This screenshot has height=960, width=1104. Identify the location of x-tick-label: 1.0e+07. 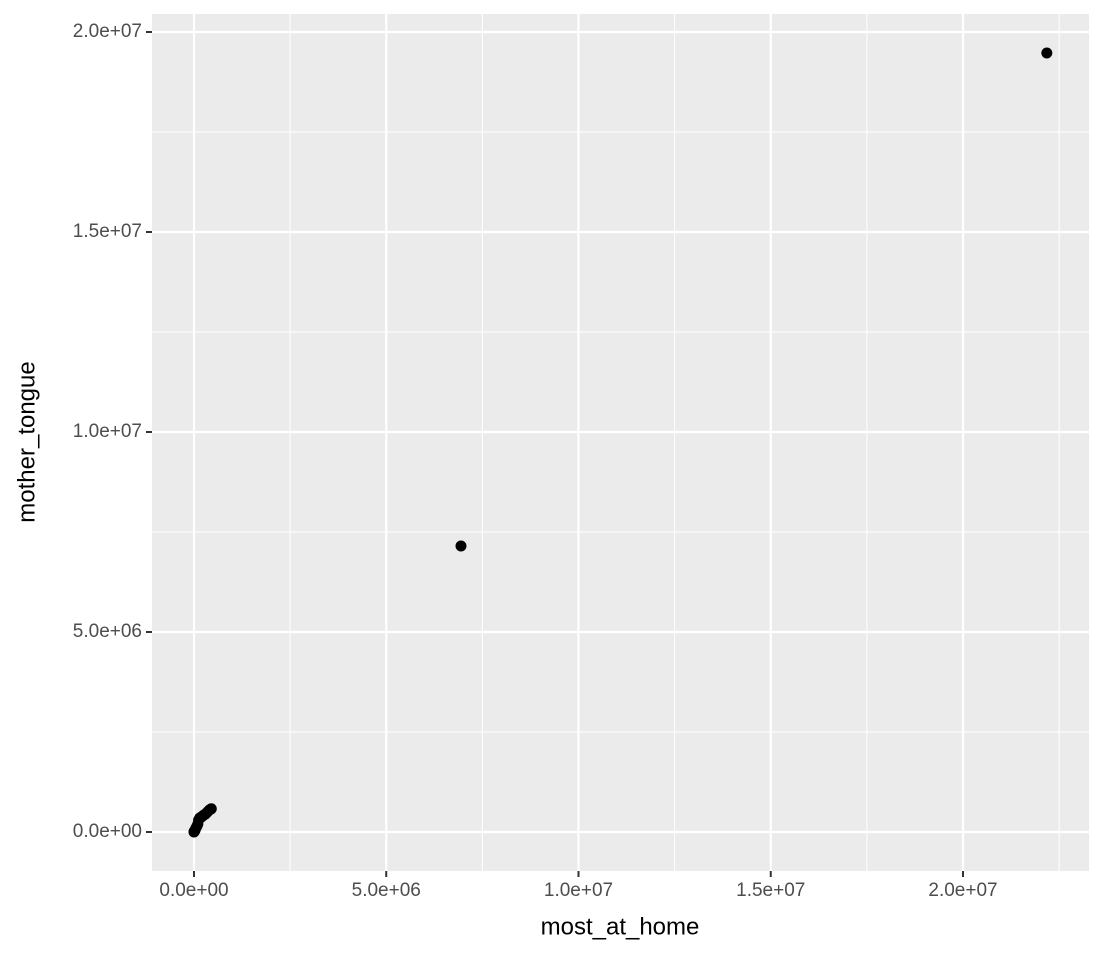
(578, 890).